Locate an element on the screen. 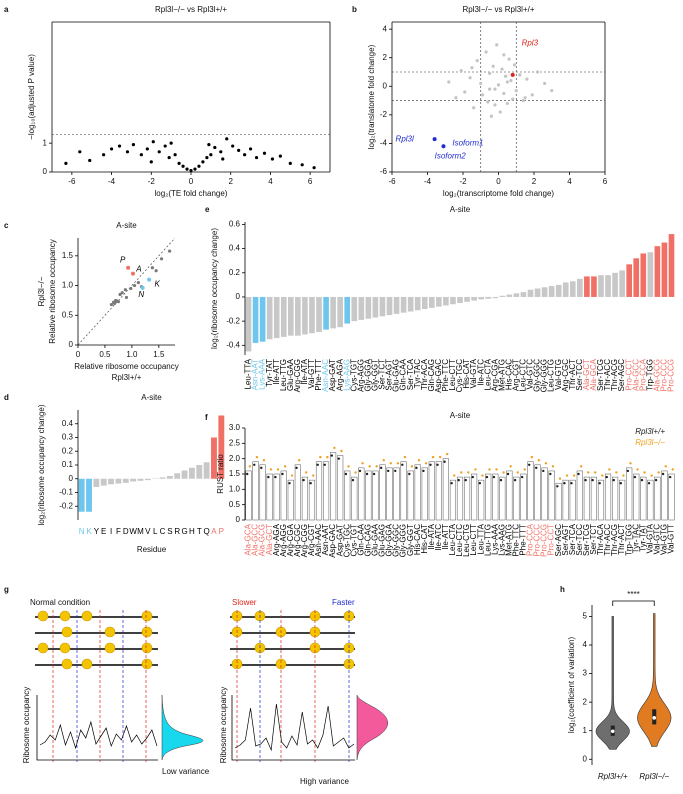  x-tick-label: Asp-GAC is located at coordinates (438, 376).